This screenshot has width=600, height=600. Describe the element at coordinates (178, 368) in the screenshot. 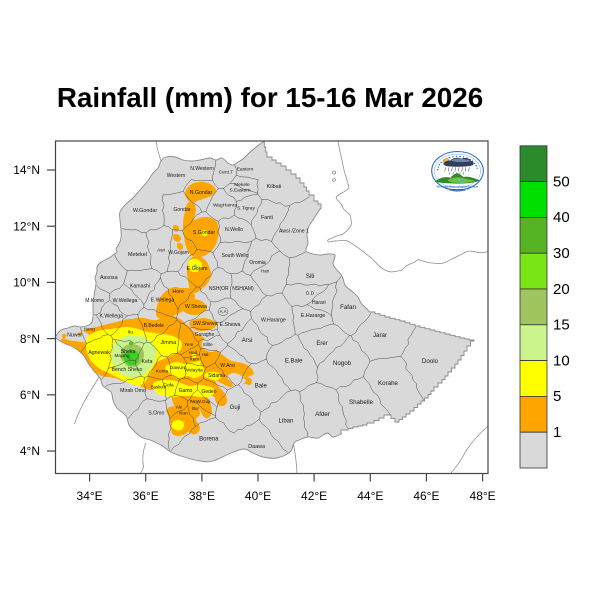

I see `svg-text: Dawuro` at that location.